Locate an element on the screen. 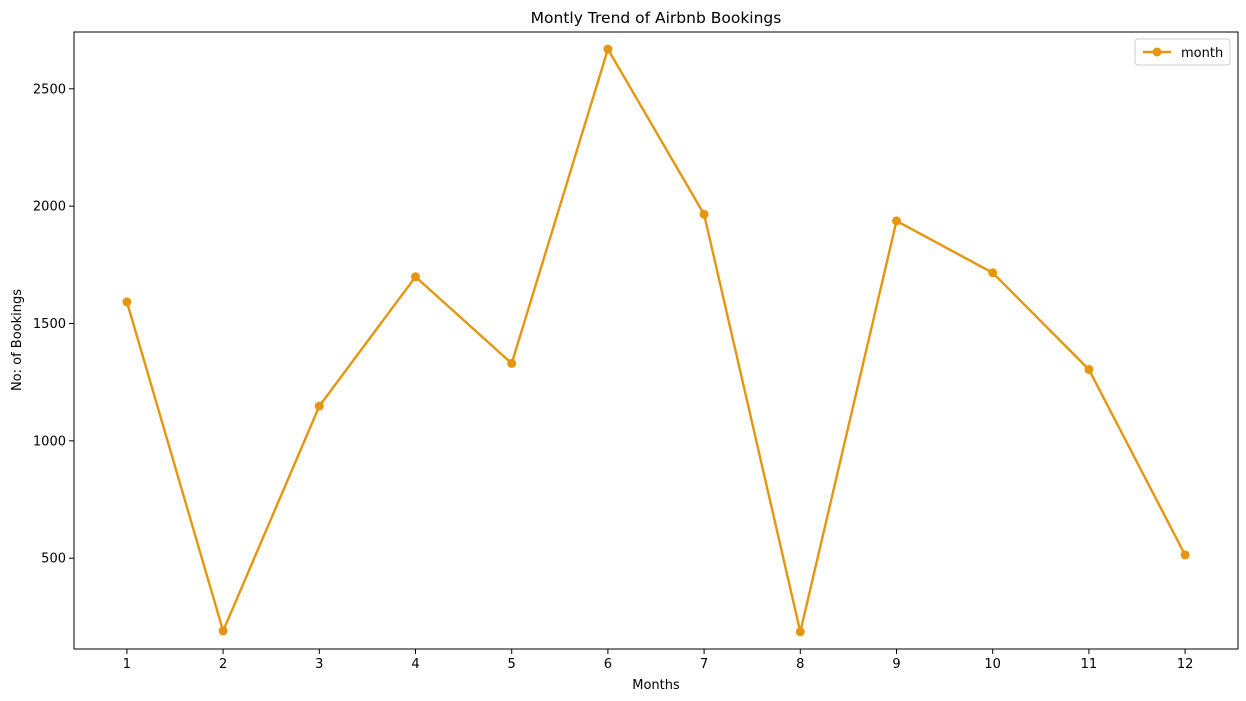 This screenshot has width=1246, height=701. x-axis-label: Months is located at coordinates (656, 685).